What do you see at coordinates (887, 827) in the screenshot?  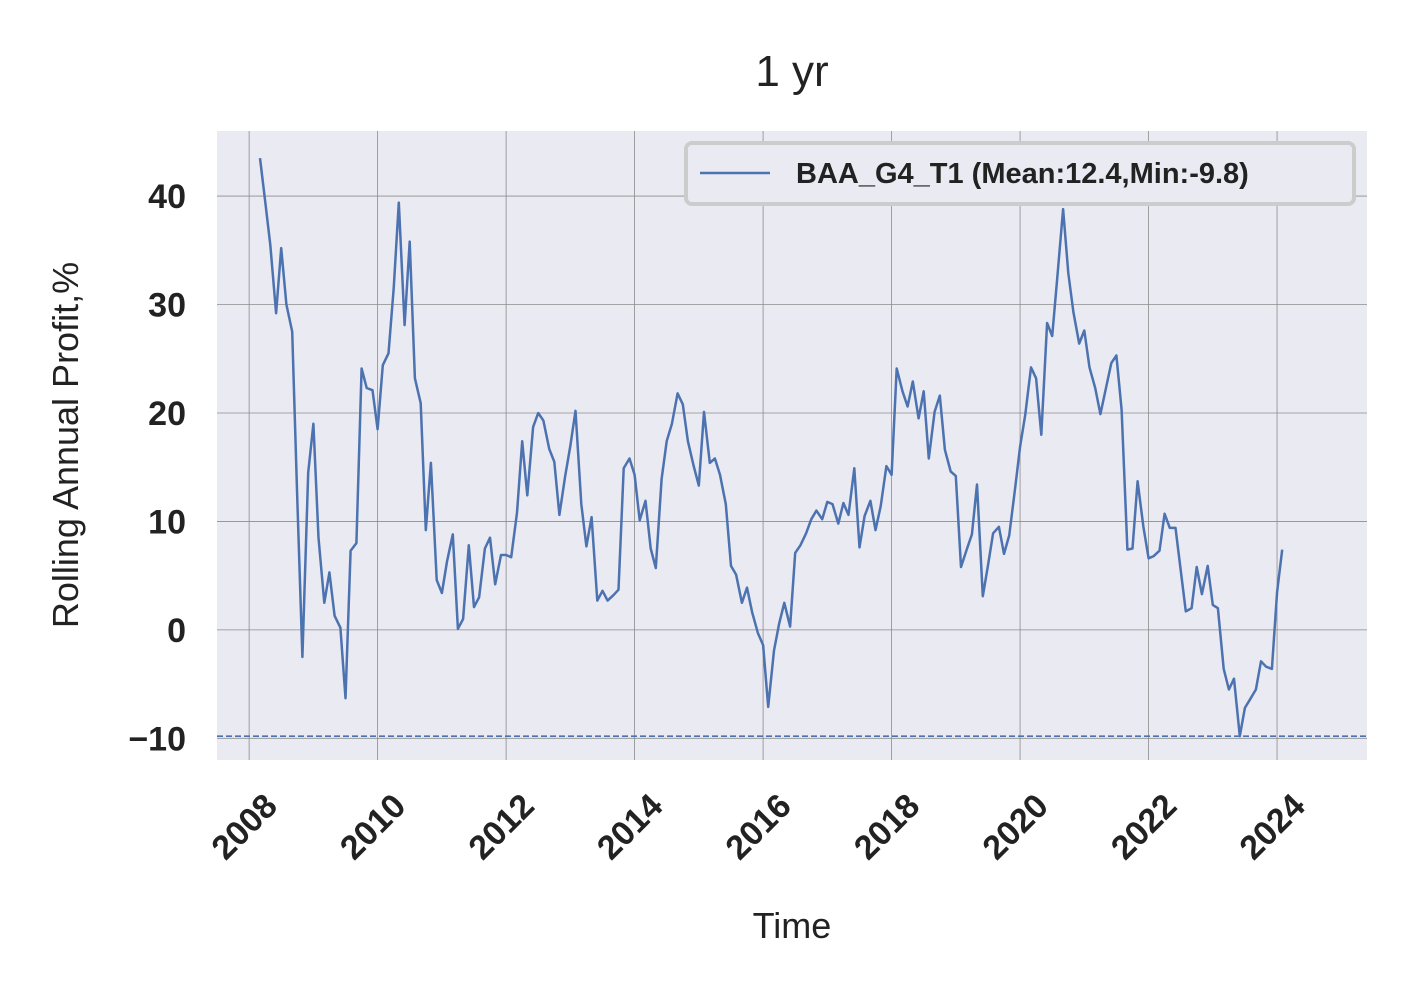 I see `x-tick-label: 2018` at bounding box center [887, 827].